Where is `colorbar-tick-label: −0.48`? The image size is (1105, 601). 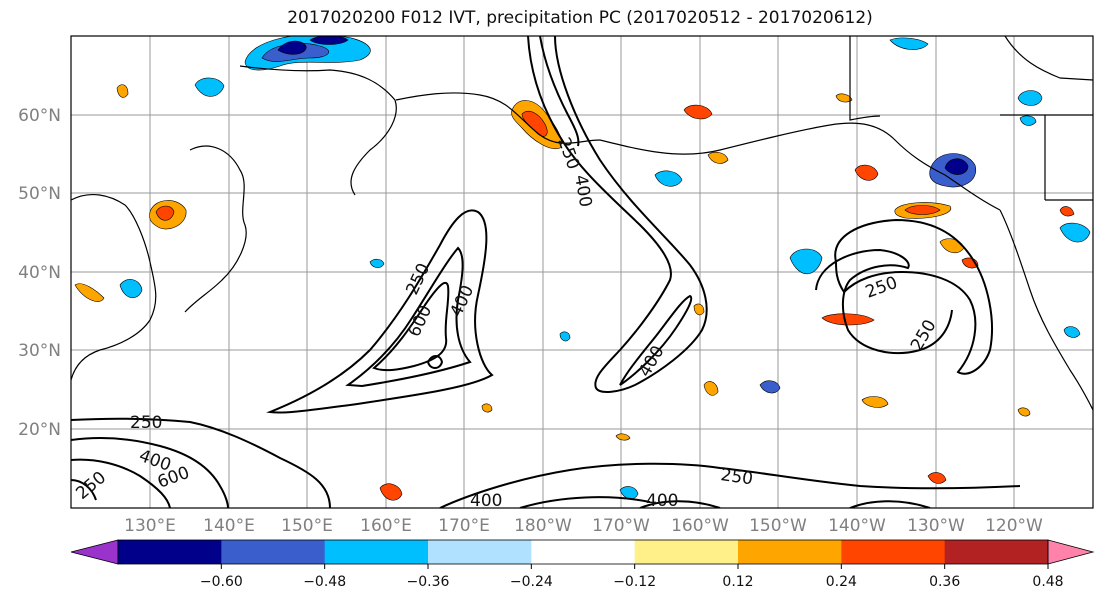 colorbar-tick-label: −0.48 is located at coordinates (324, 582).